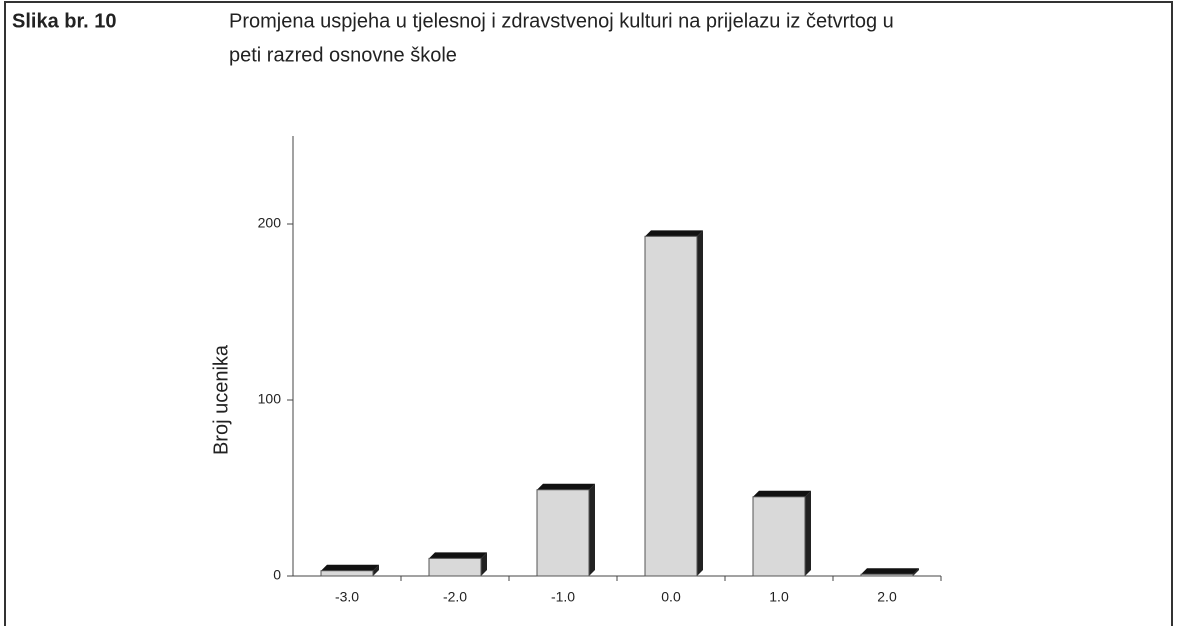 This screenshot has height=626, width=1179. I want to click on x-tick-label: -2.0, so click(455, 597).